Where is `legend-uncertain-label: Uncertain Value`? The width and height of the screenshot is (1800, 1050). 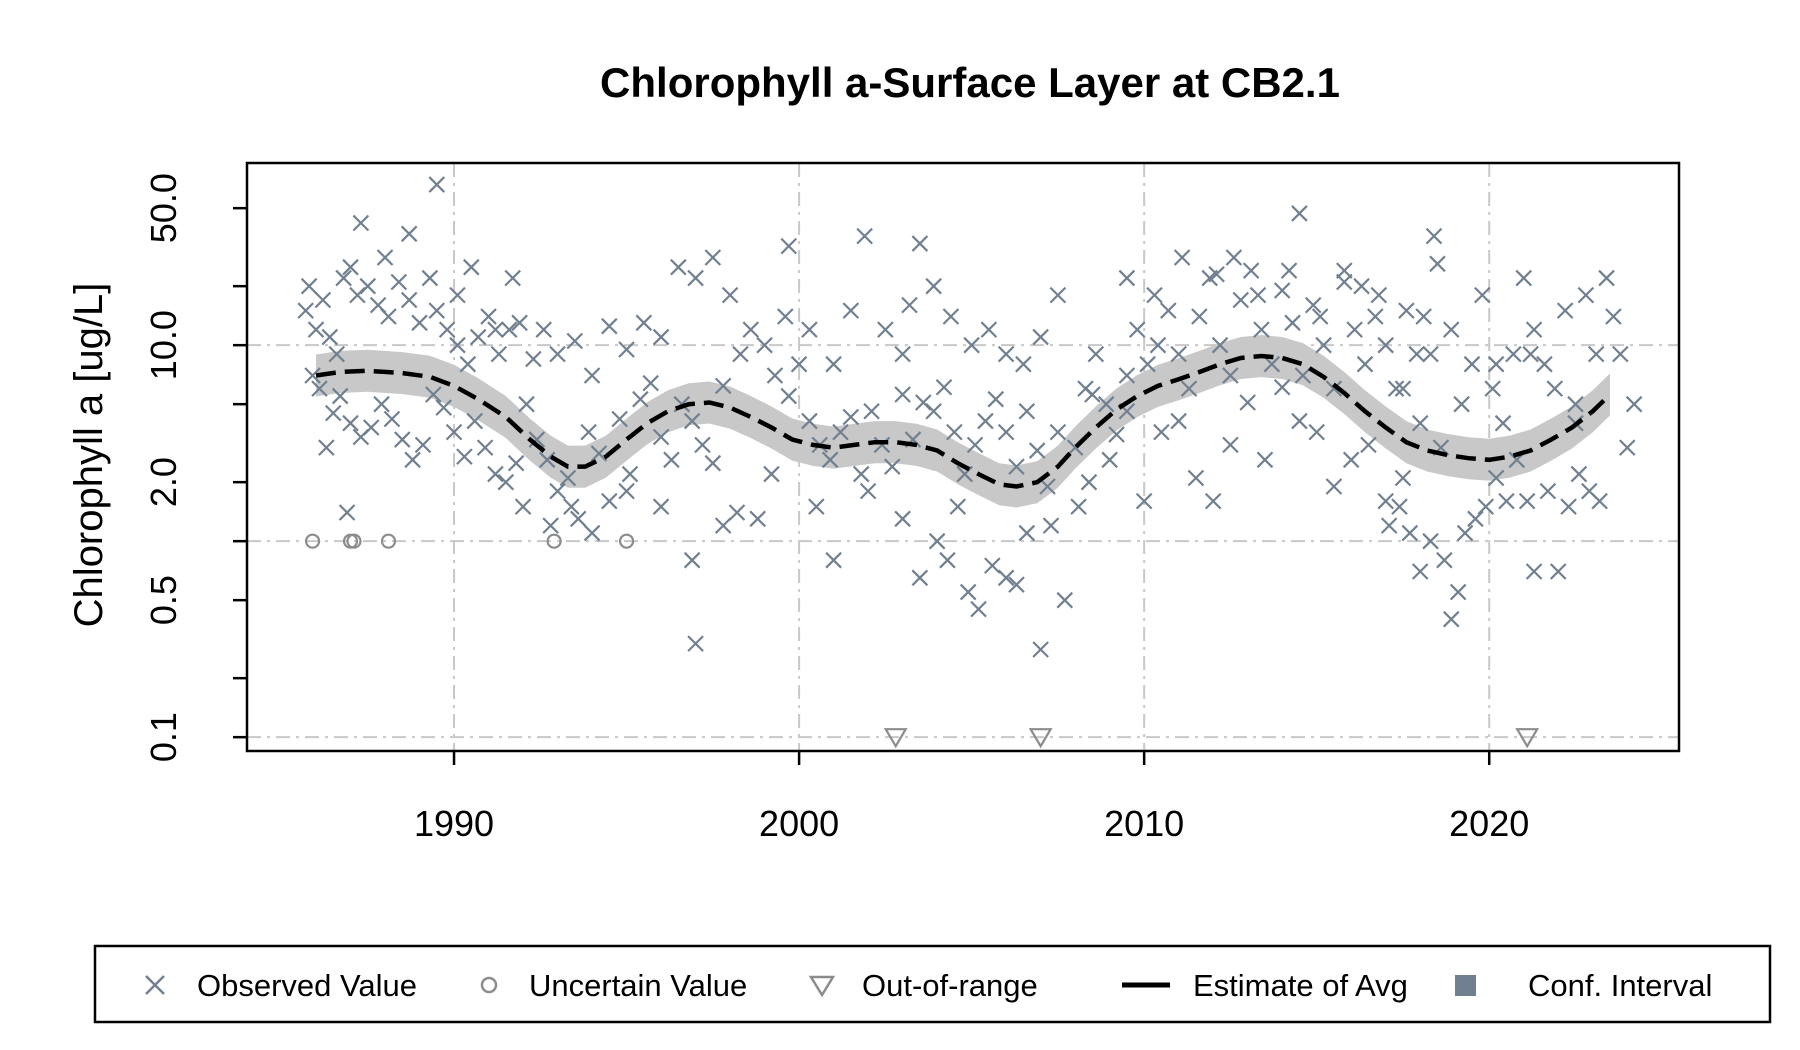 legend-uncertain-label: Uncertain Value is located at coordinates (638, 985).